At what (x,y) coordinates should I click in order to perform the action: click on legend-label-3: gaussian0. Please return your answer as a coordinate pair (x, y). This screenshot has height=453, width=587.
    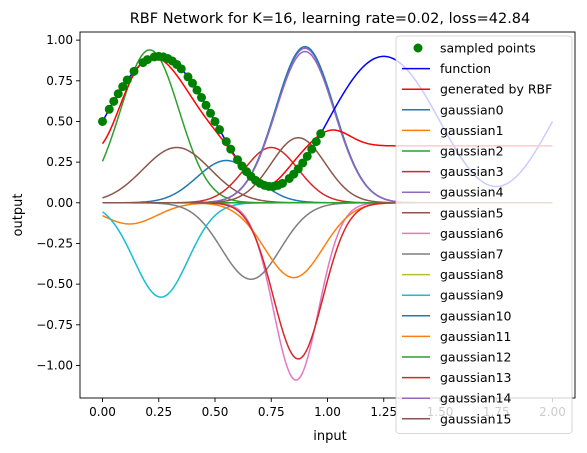
    Looking at the image, I should click on (472, 109).